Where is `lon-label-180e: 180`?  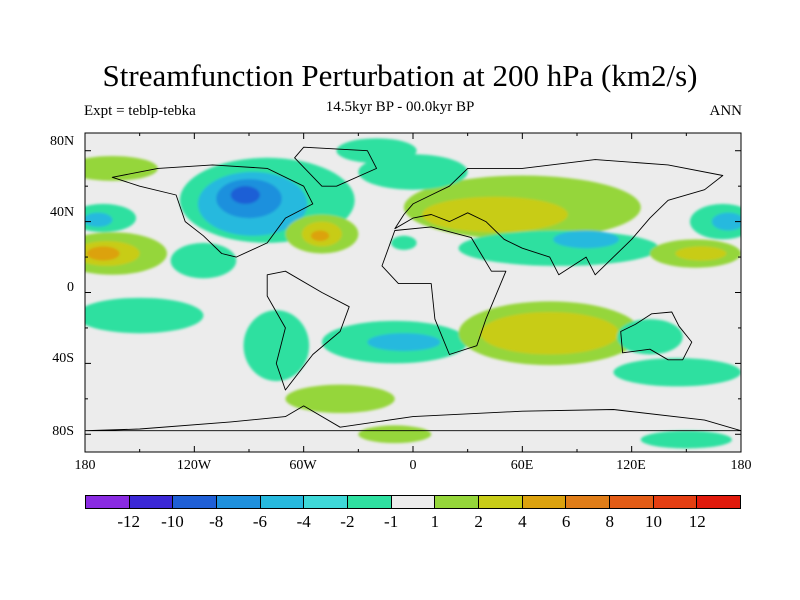 lon-label-180e: 180 is located at coordinates (741, 465).